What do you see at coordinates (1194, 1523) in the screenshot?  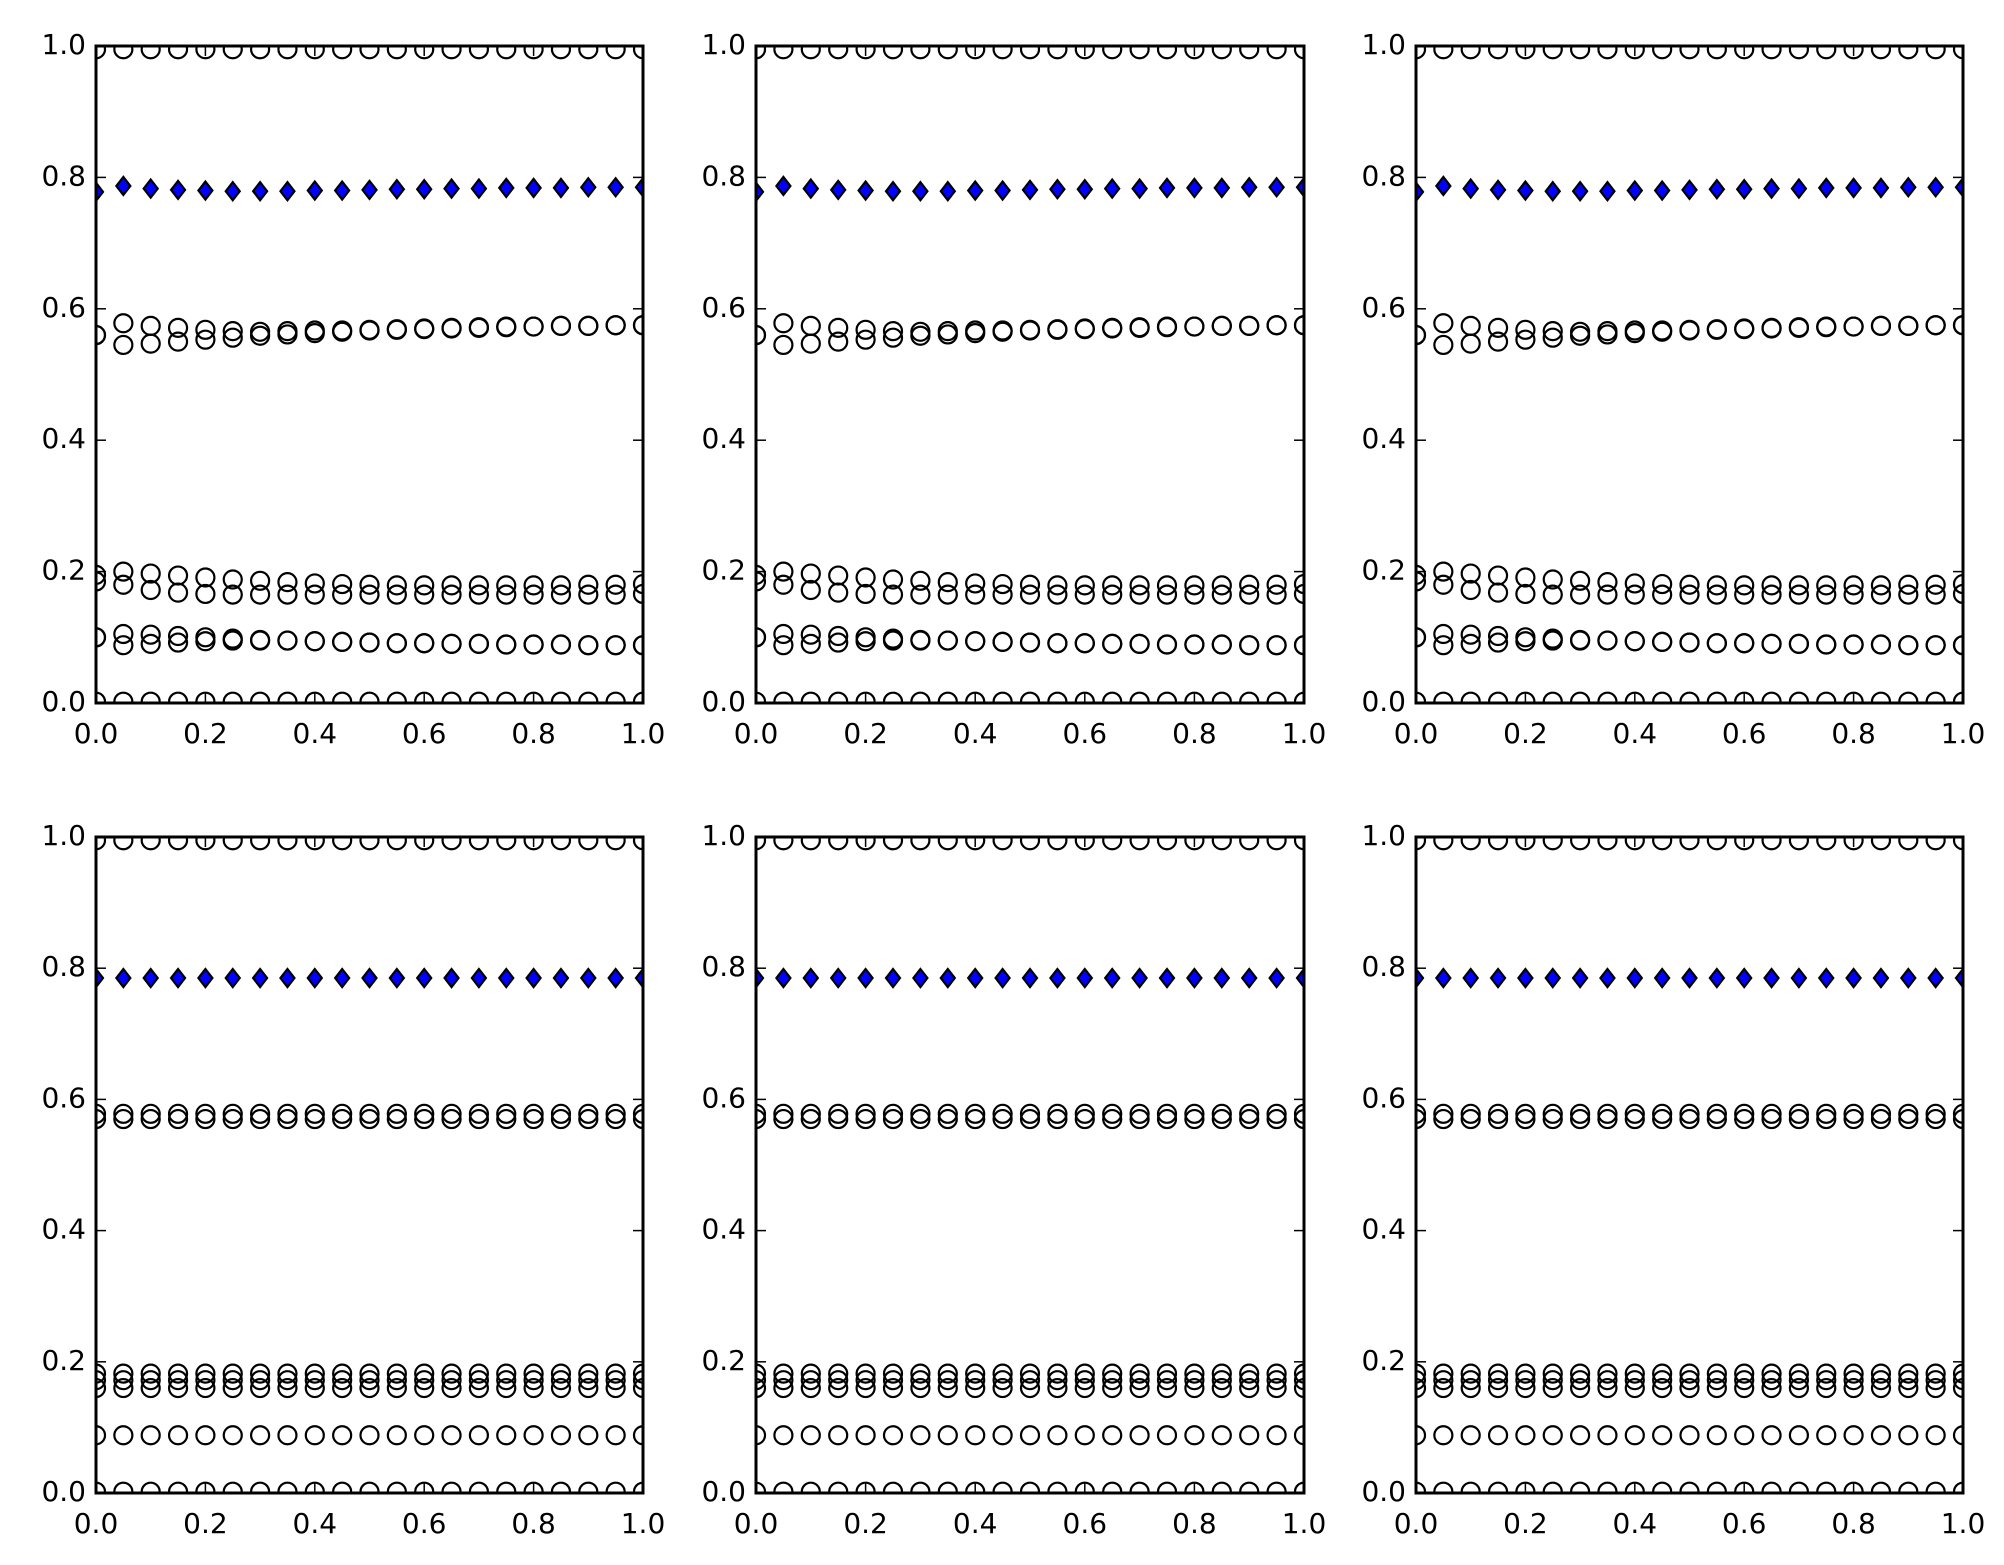 I see `x-tick-label: 0.8` at bounding box center [1194, 1523].